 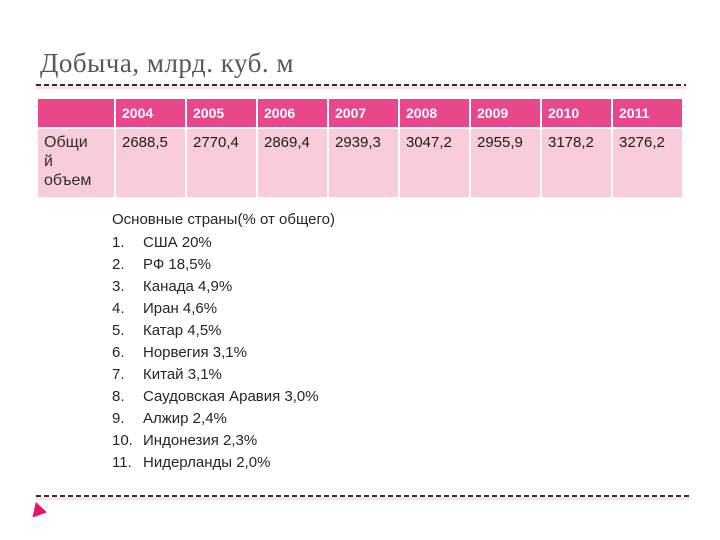 What do you see at coordinates (180, 308) in the screenshot?
I see `list-item-text: Иран 4,6%` at bounding box center [180, 308].